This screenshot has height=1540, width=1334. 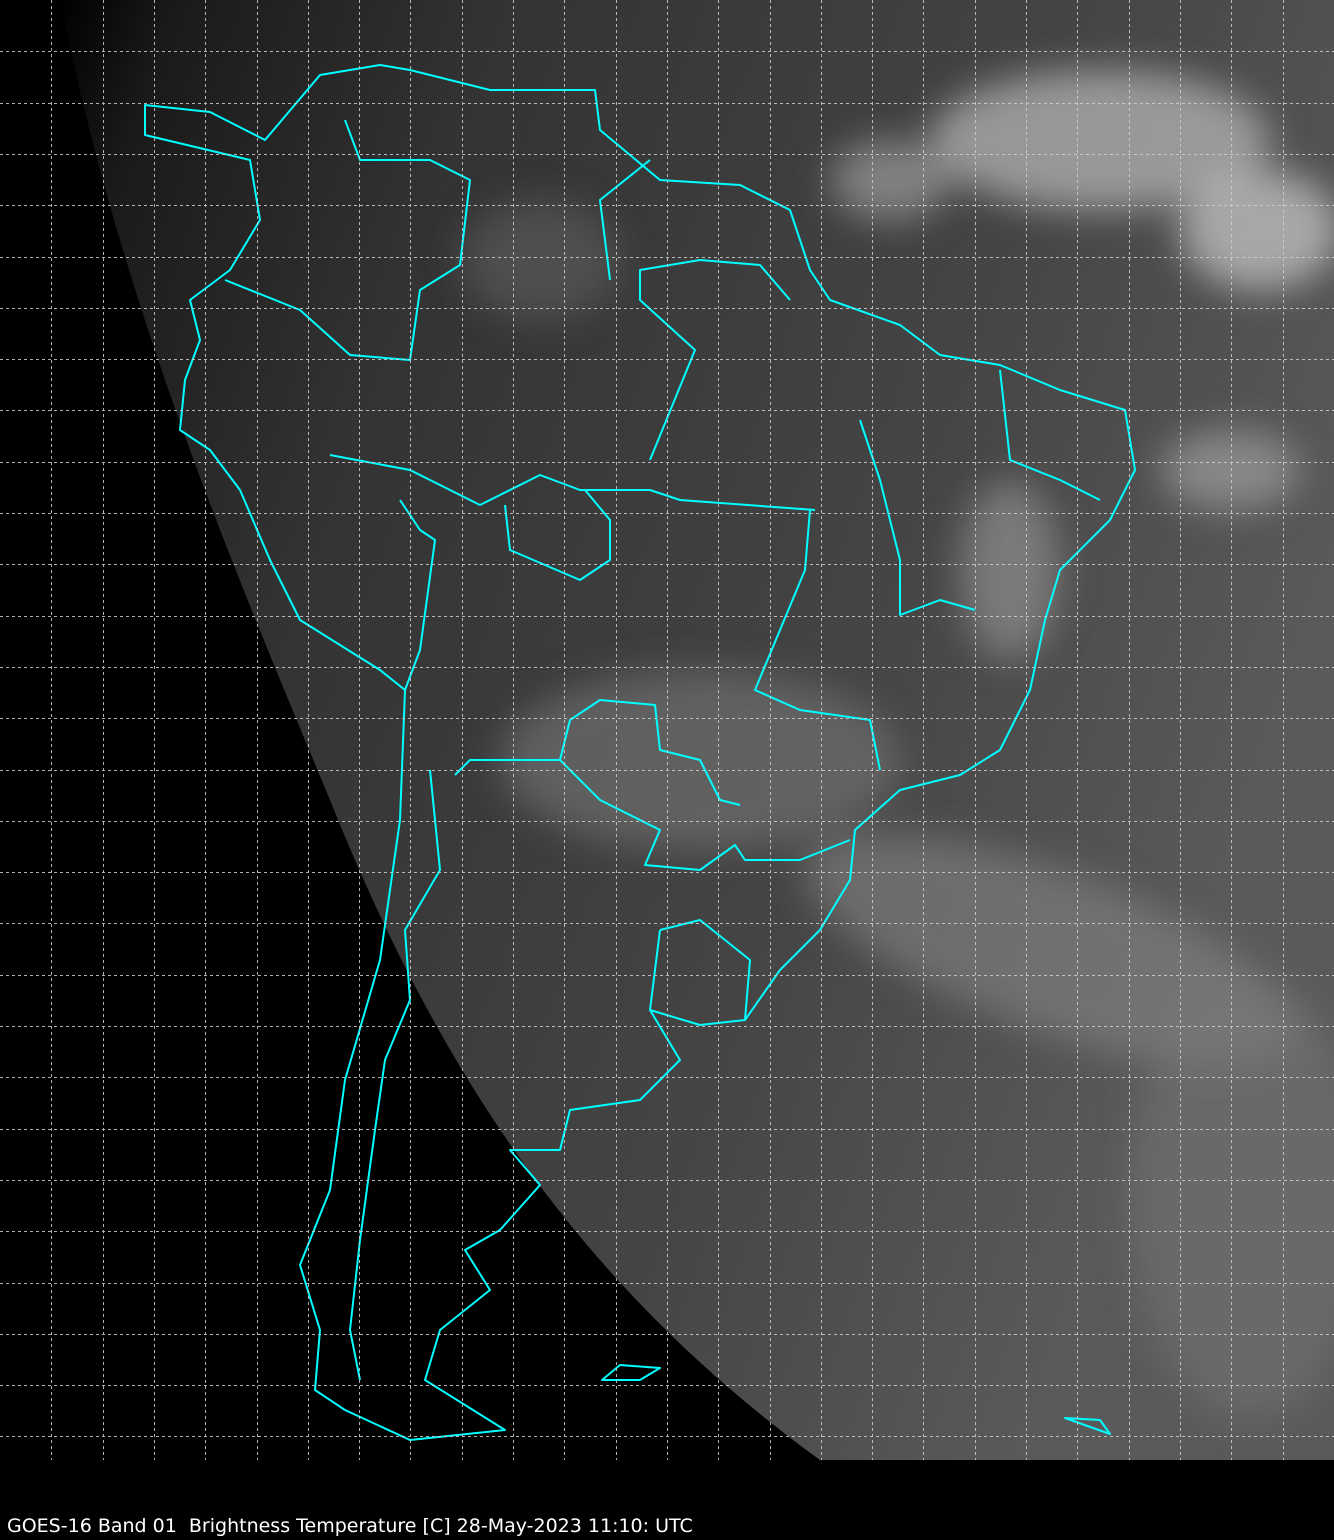 I want to click on south-georgia, so click(x=1087, y=1426).